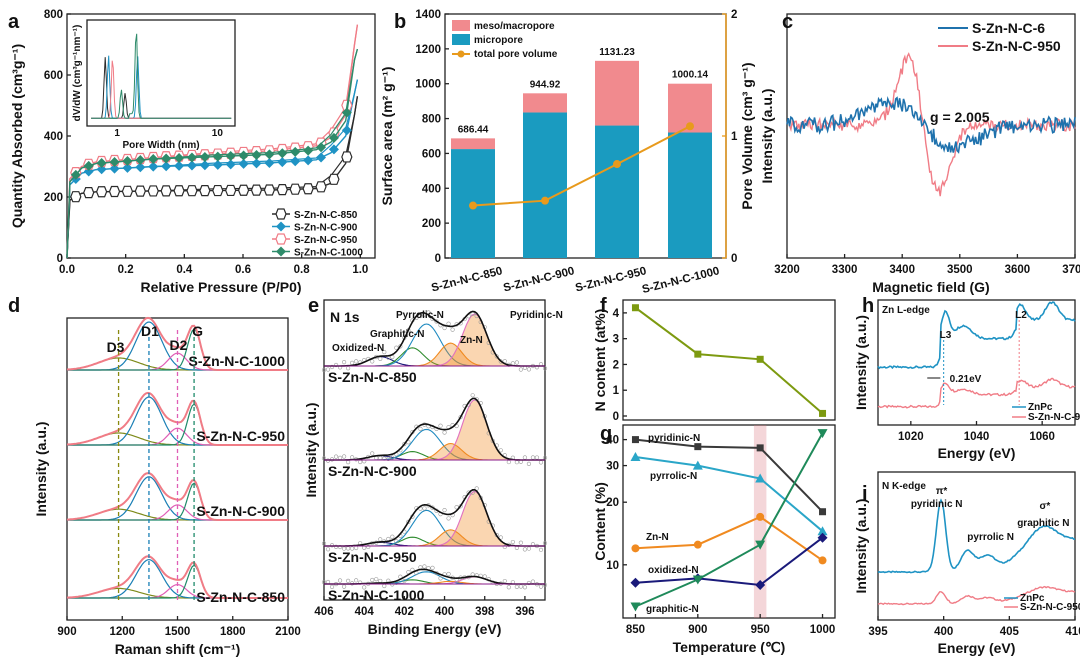 Image resolution: width=1080 pixels, height=658 pixels. Describe the element at coordinates (545, 185) in the screenshot. I see `bar-micropore` at that location.